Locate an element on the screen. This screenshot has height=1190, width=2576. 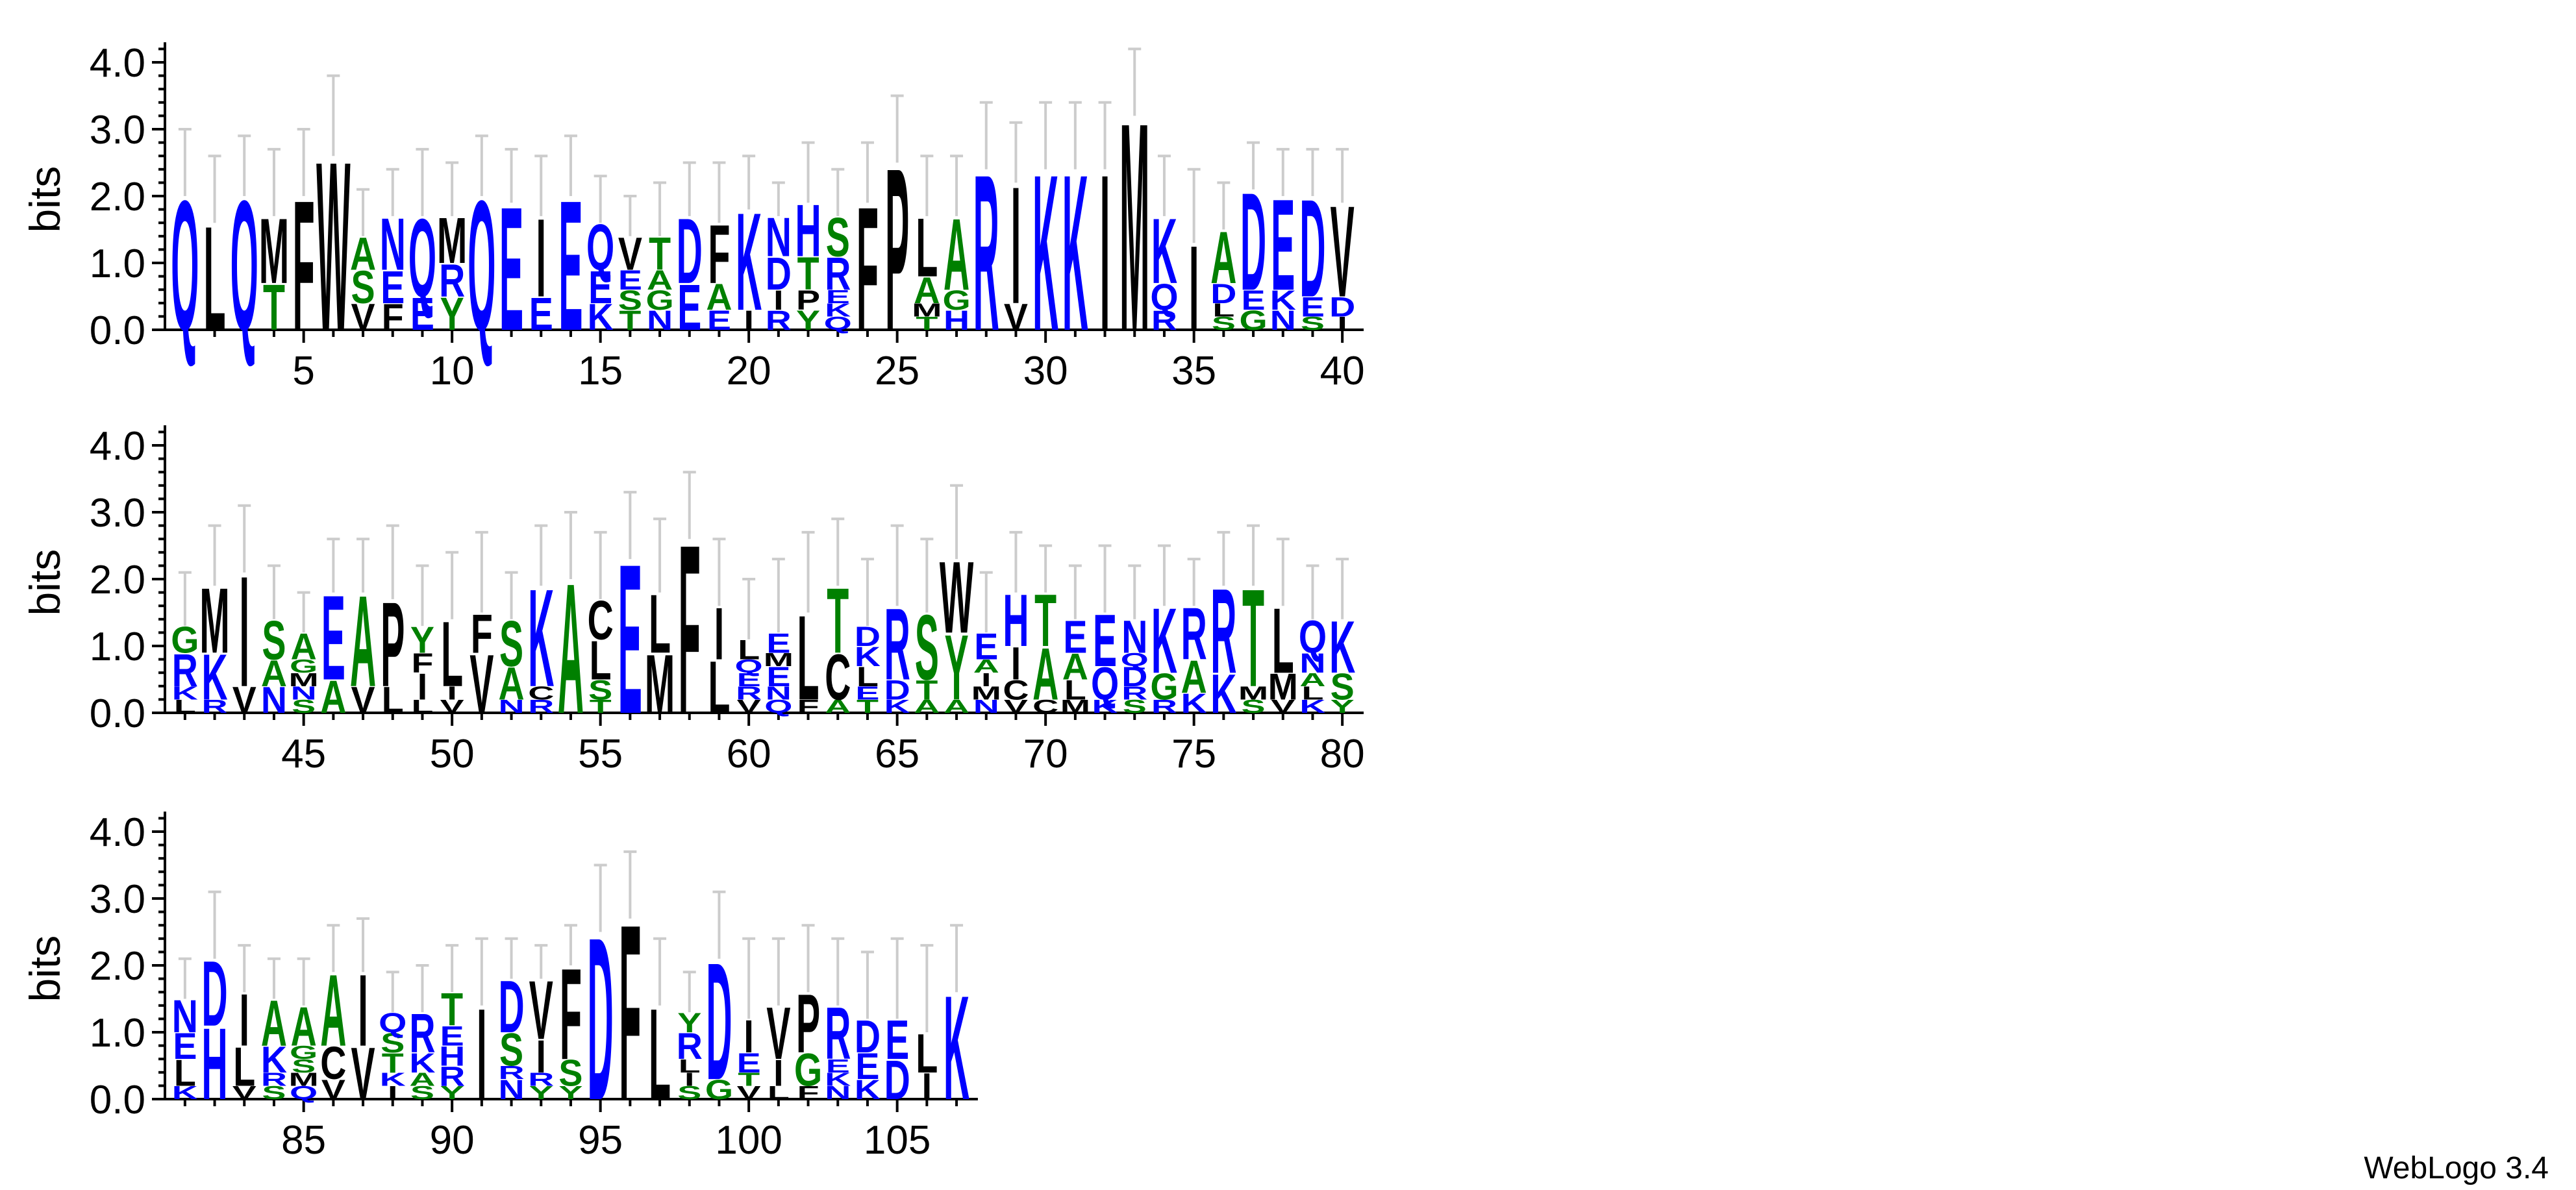
footer-label: WebLogo 3.4 is located at coordinates (2456, 1168).